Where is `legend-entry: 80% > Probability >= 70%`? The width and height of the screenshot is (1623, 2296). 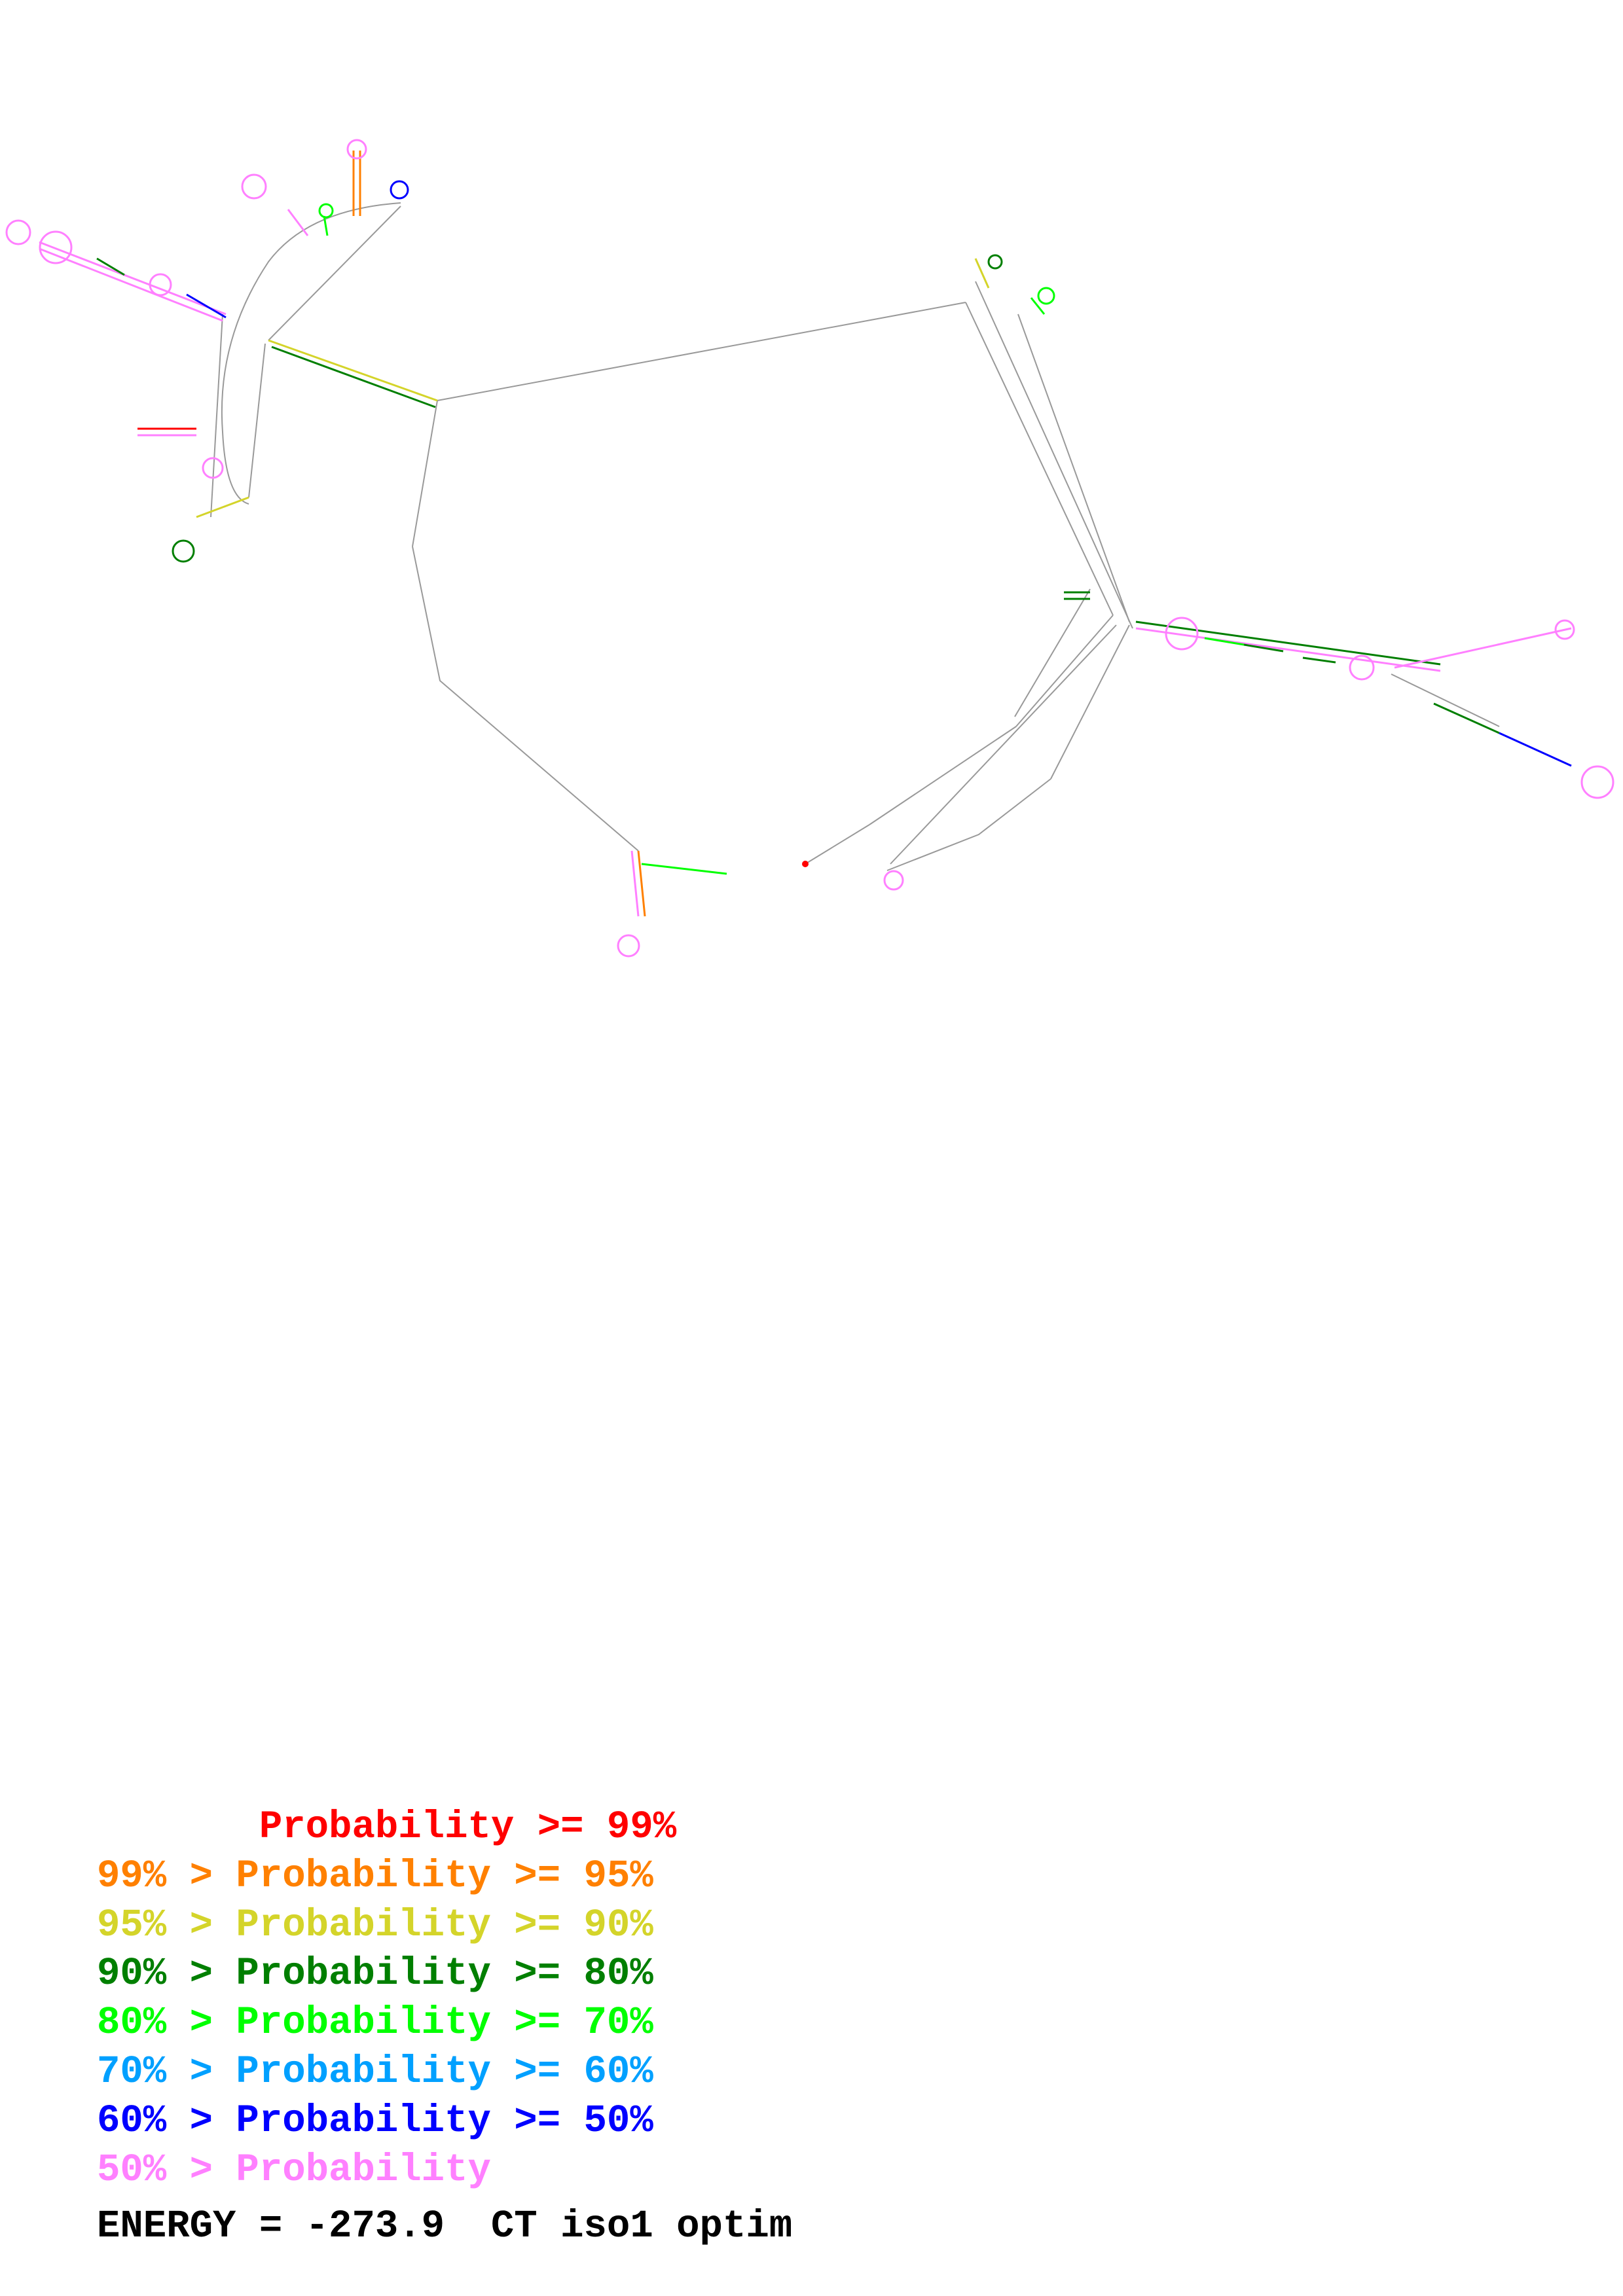 legend-entry: 80% > Probability >= 70% is located at coordinates (375, 2023).